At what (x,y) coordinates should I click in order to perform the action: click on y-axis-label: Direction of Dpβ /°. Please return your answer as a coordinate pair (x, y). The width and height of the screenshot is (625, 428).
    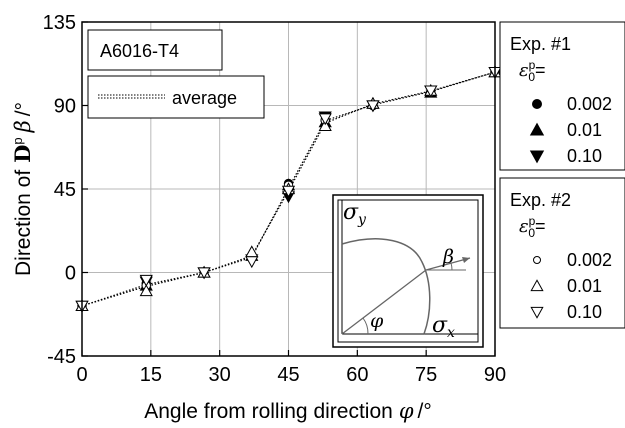
    Looking at the image, I should click on (22, 189).